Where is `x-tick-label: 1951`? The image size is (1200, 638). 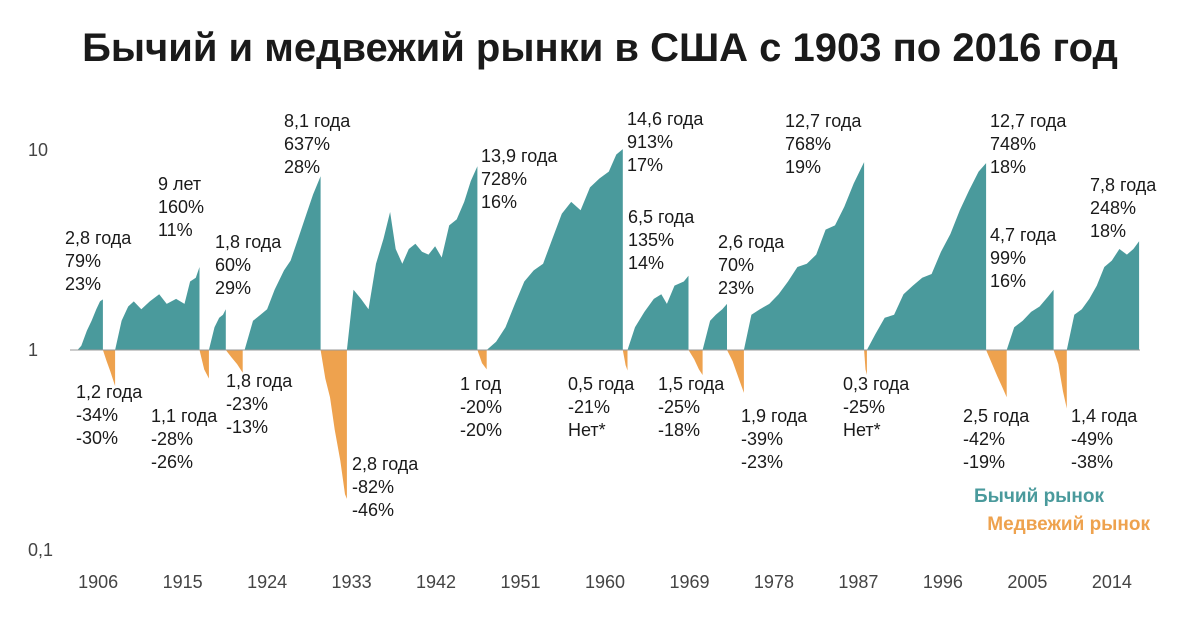 x-tick-label: 1951 is located at coordinates (521, 582).